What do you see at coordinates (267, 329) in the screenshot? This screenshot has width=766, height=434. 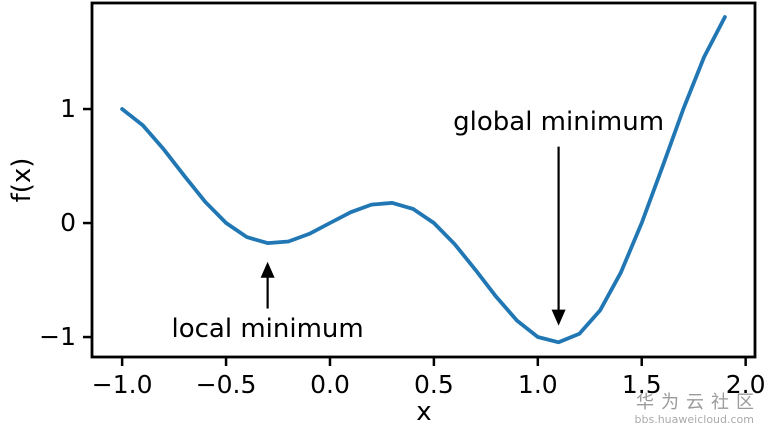 I see `annotation-local-minimum: local minimum` at bounding box center [267, 329].